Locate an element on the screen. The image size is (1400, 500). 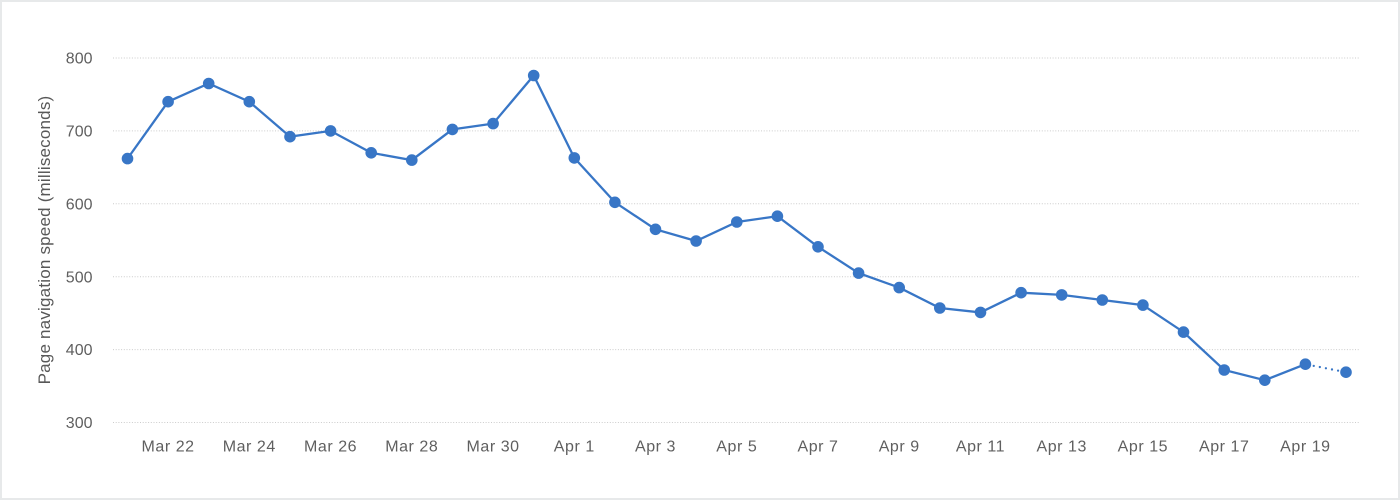
svg-text: Apr 9 is located at coordinates (899, 447).